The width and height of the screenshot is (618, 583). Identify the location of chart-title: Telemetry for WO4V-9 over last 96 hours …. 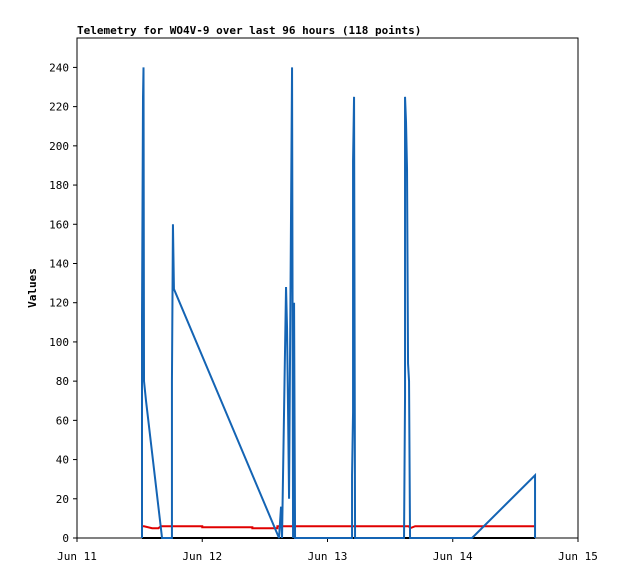
(249, 30).